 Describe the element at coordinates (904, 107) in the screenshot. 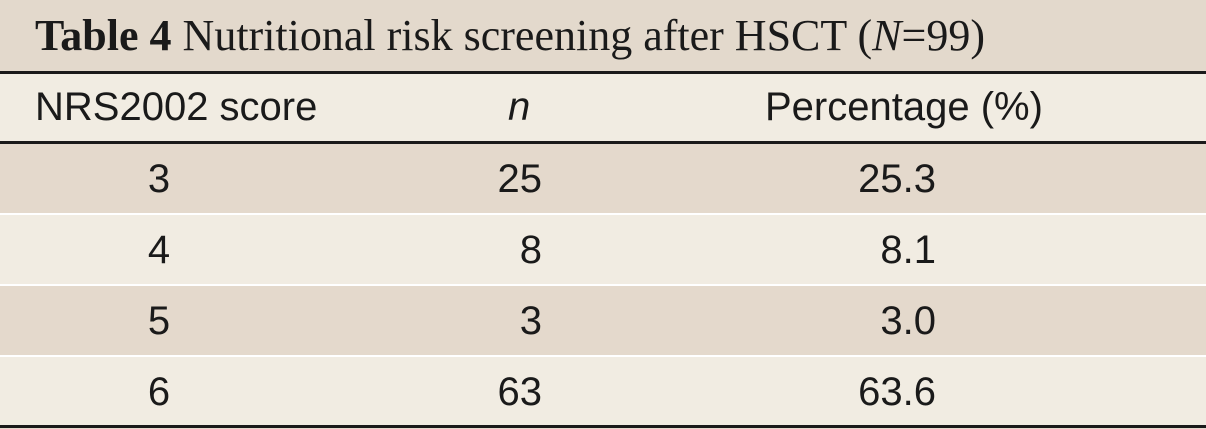

I see `header-percentage: Percentage (%)` at that location.